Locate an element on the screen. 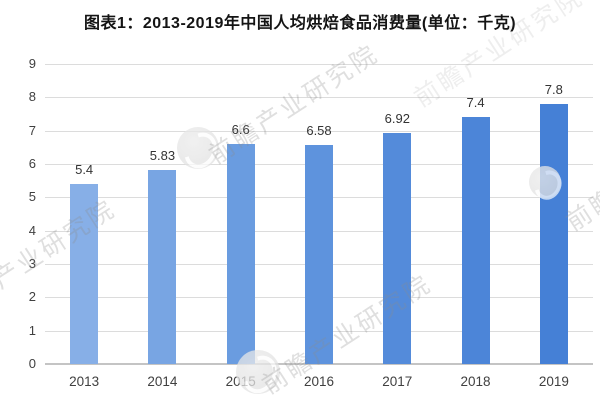 Image resolution: width=600 pixels, height=405 pixels. bar-value-label: 6.6 is located at coordinates (240, 129).